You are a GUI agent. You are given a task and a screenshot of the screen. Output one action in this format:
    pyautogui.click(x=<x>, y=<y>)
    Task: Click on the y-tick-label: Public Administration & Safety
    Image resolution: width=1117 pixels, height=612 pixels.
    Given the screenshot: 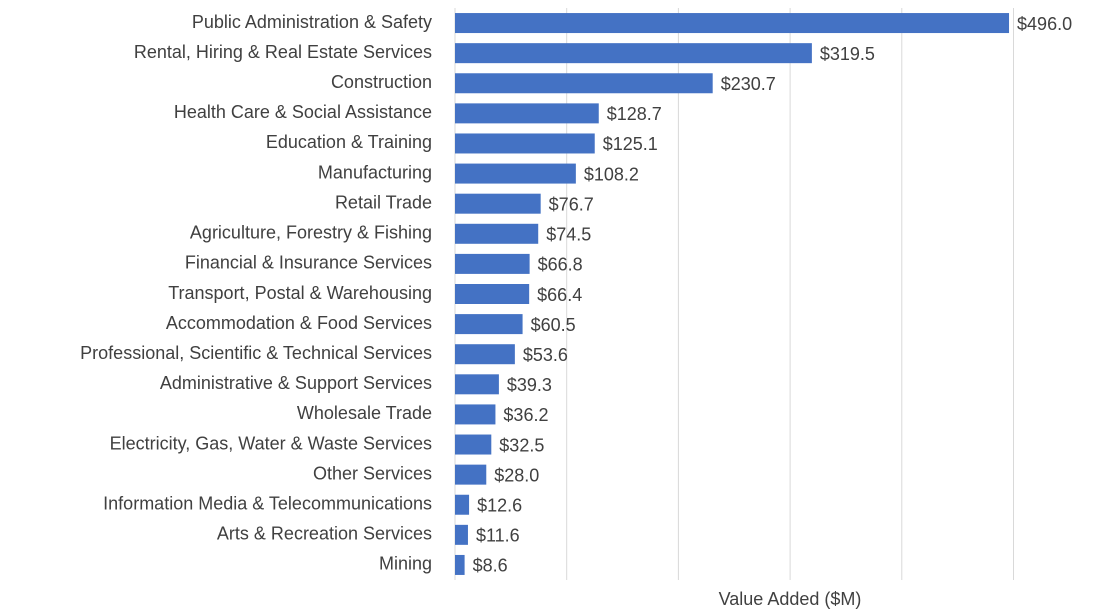 What is the action you would take?
    pyautogui.click(x=312, y=22)
    